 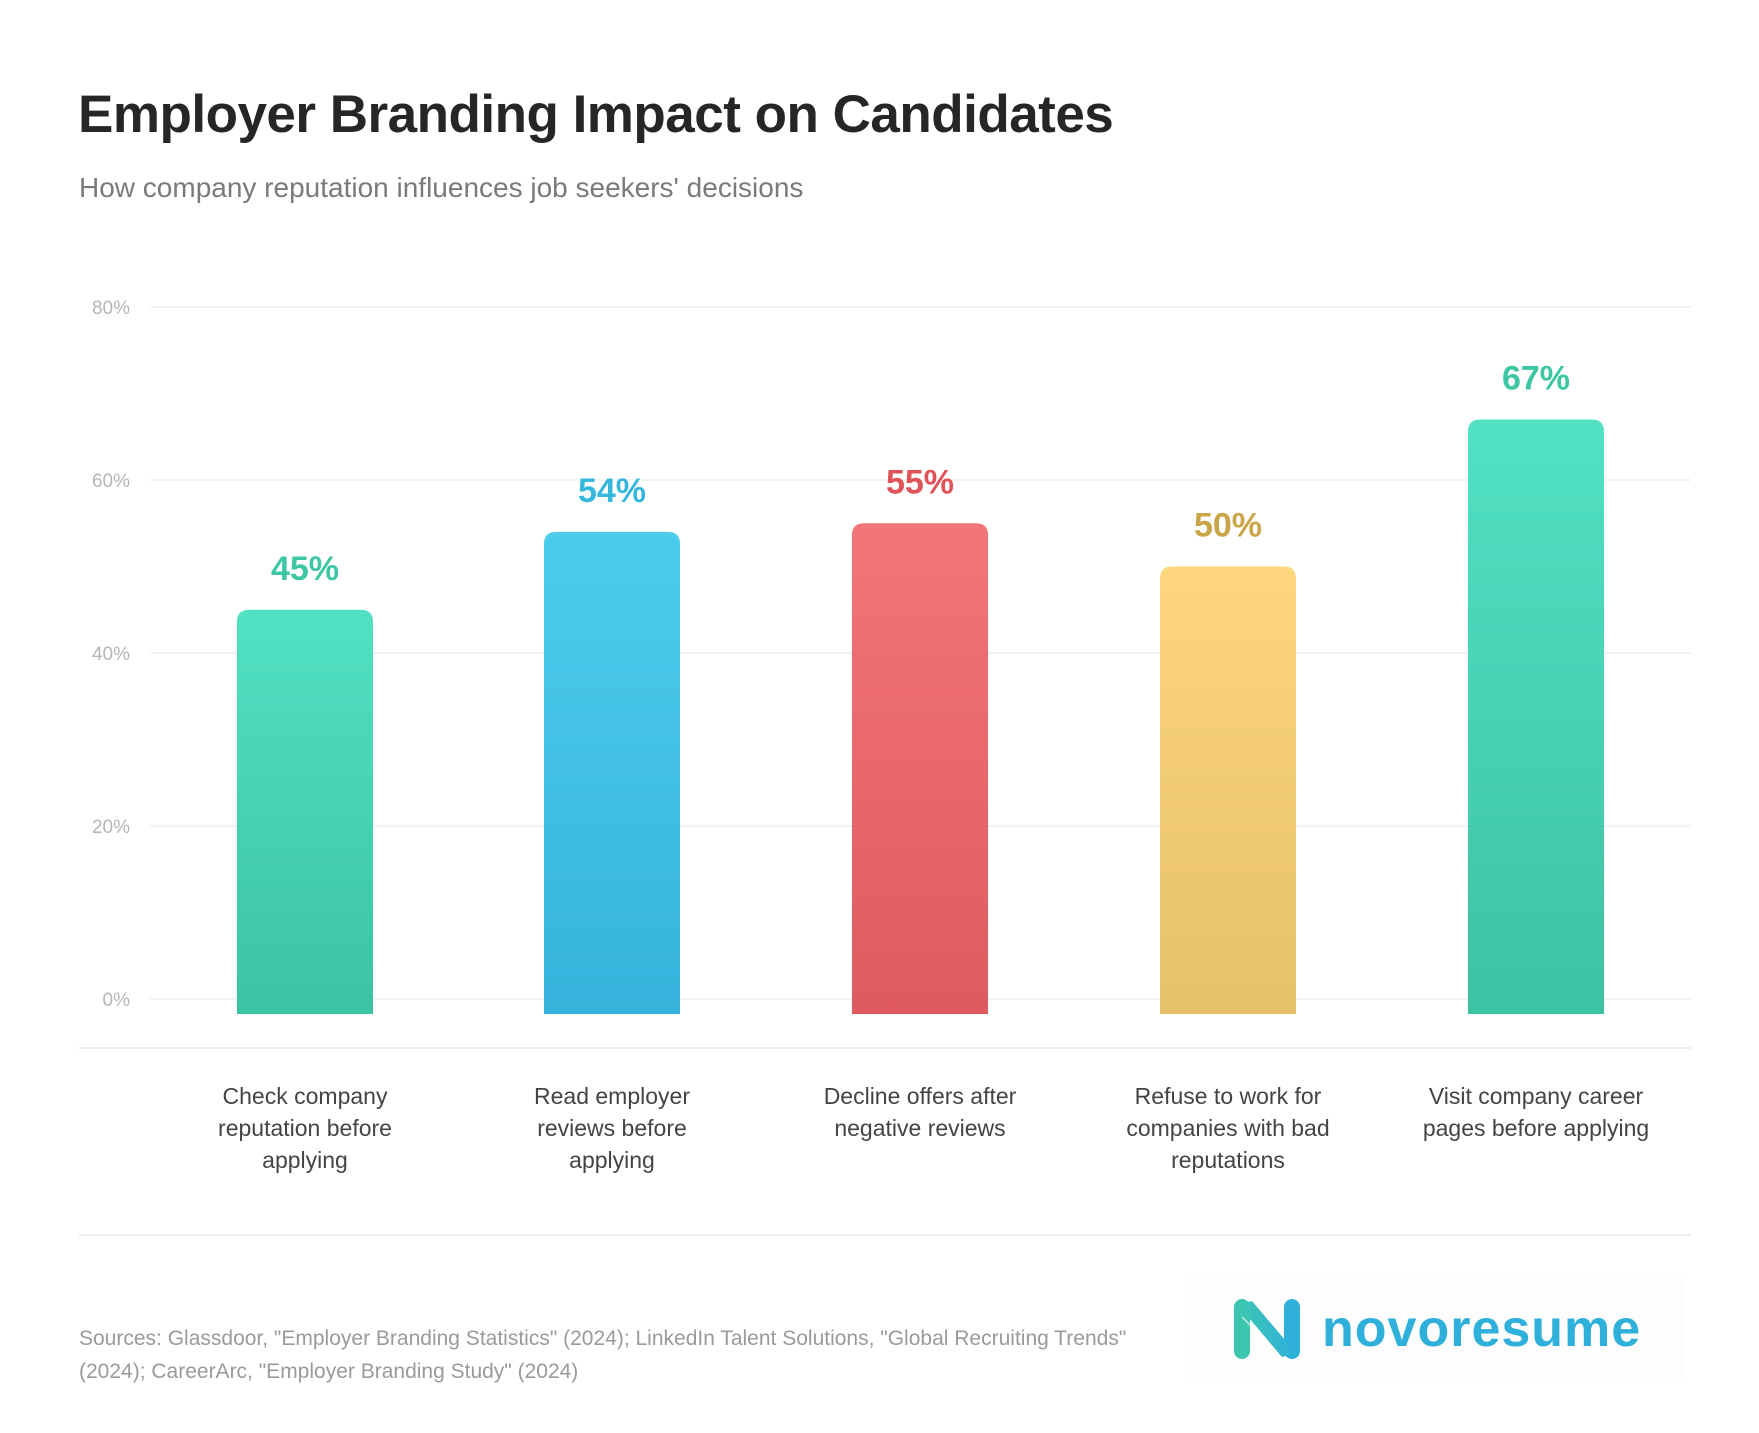 I want to click on y-tick-label: 20%, so click(x=111, y=827).